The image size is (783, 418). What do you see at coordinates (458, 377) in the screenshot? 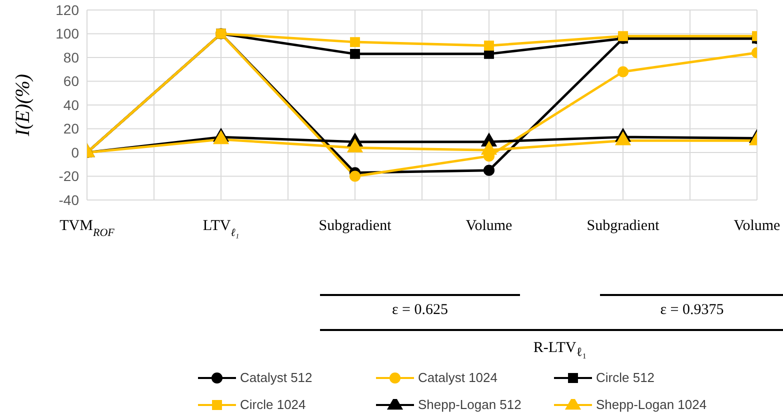
I see `legend-label: Catalyst 1024` at bounding box center [458, 377].